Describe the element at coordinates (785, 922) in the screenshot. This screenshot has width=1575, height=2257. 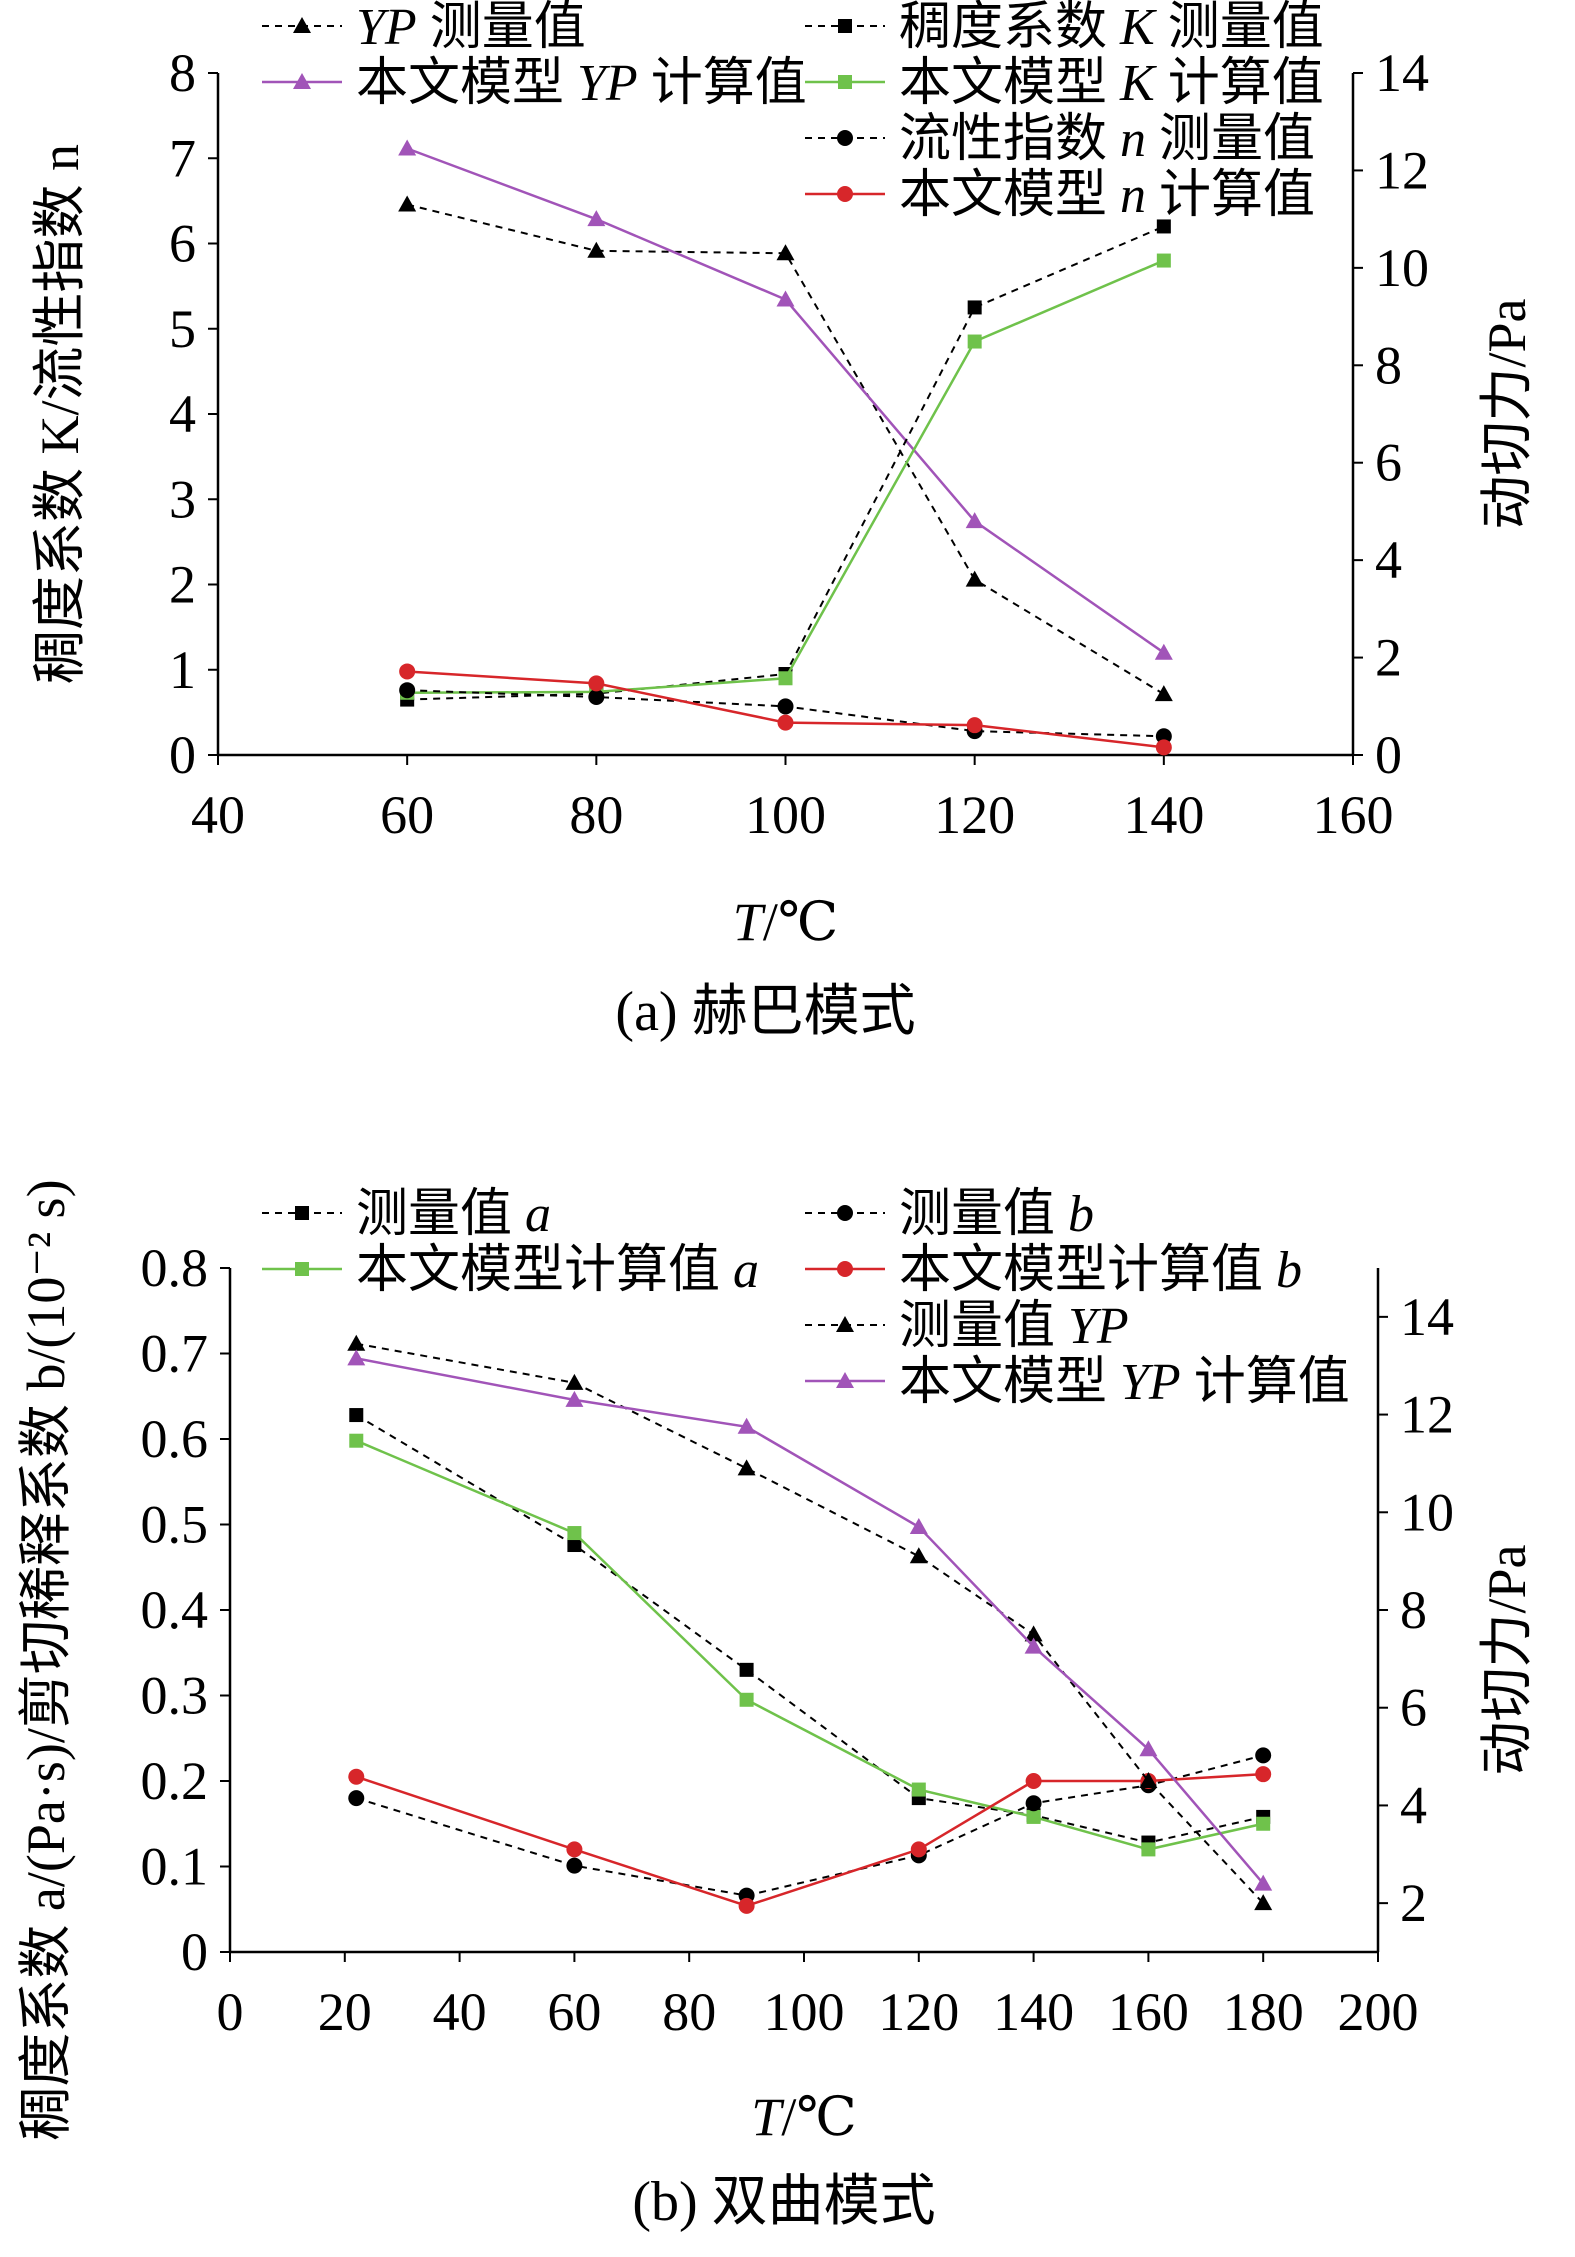
I see `x-axis-label: T/℃` at that location.